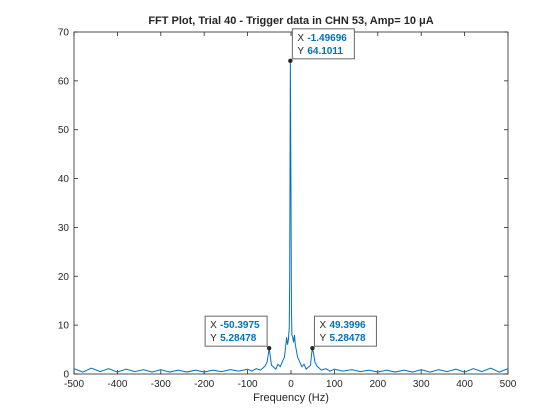  Describe the element at coordinates (508, 384) in the screenshot. I see `x-tick-label: 500` at that location.